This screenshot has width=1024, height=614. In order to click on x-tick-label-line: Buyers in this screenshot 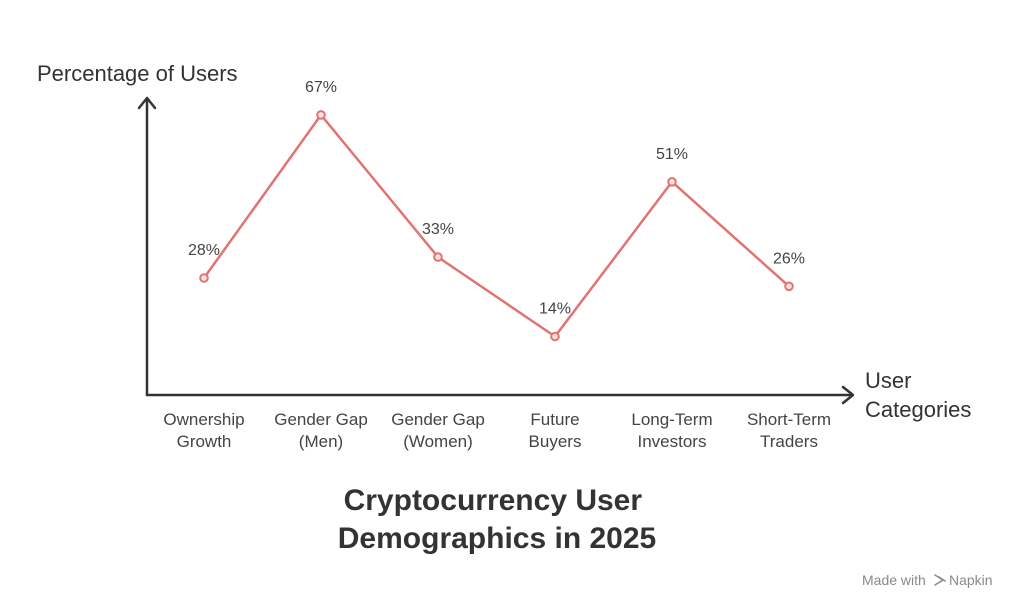, I will do `click(555, 441)`.